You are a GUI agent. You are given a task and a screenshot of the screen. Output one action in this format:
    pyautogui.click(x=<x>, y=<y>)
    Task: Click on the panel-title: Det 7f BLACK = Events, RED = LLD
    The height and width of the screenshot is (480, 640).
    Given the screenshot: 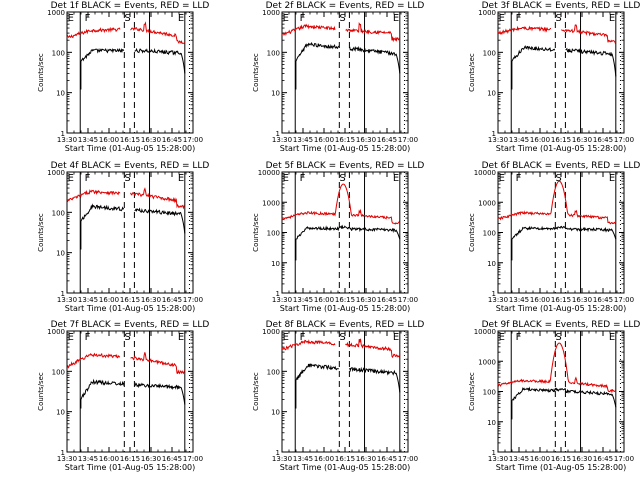 What is the action you would take?
    pyautogui.click(x=130, y=325)
    